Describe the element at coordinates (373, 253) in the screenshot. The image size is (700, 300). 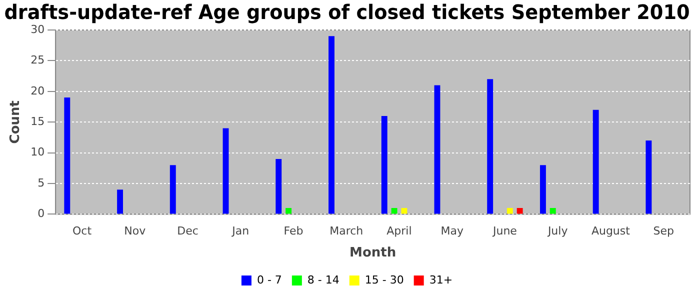
I see `x-axis-title: Month` at that location.